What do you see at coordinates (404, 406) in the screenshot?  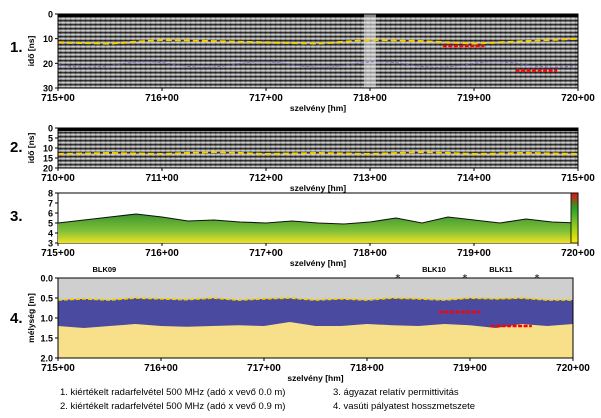 I see `legend-4: 4. vasúti pályatest hosszmetszete` at bounding box center [404, 406].